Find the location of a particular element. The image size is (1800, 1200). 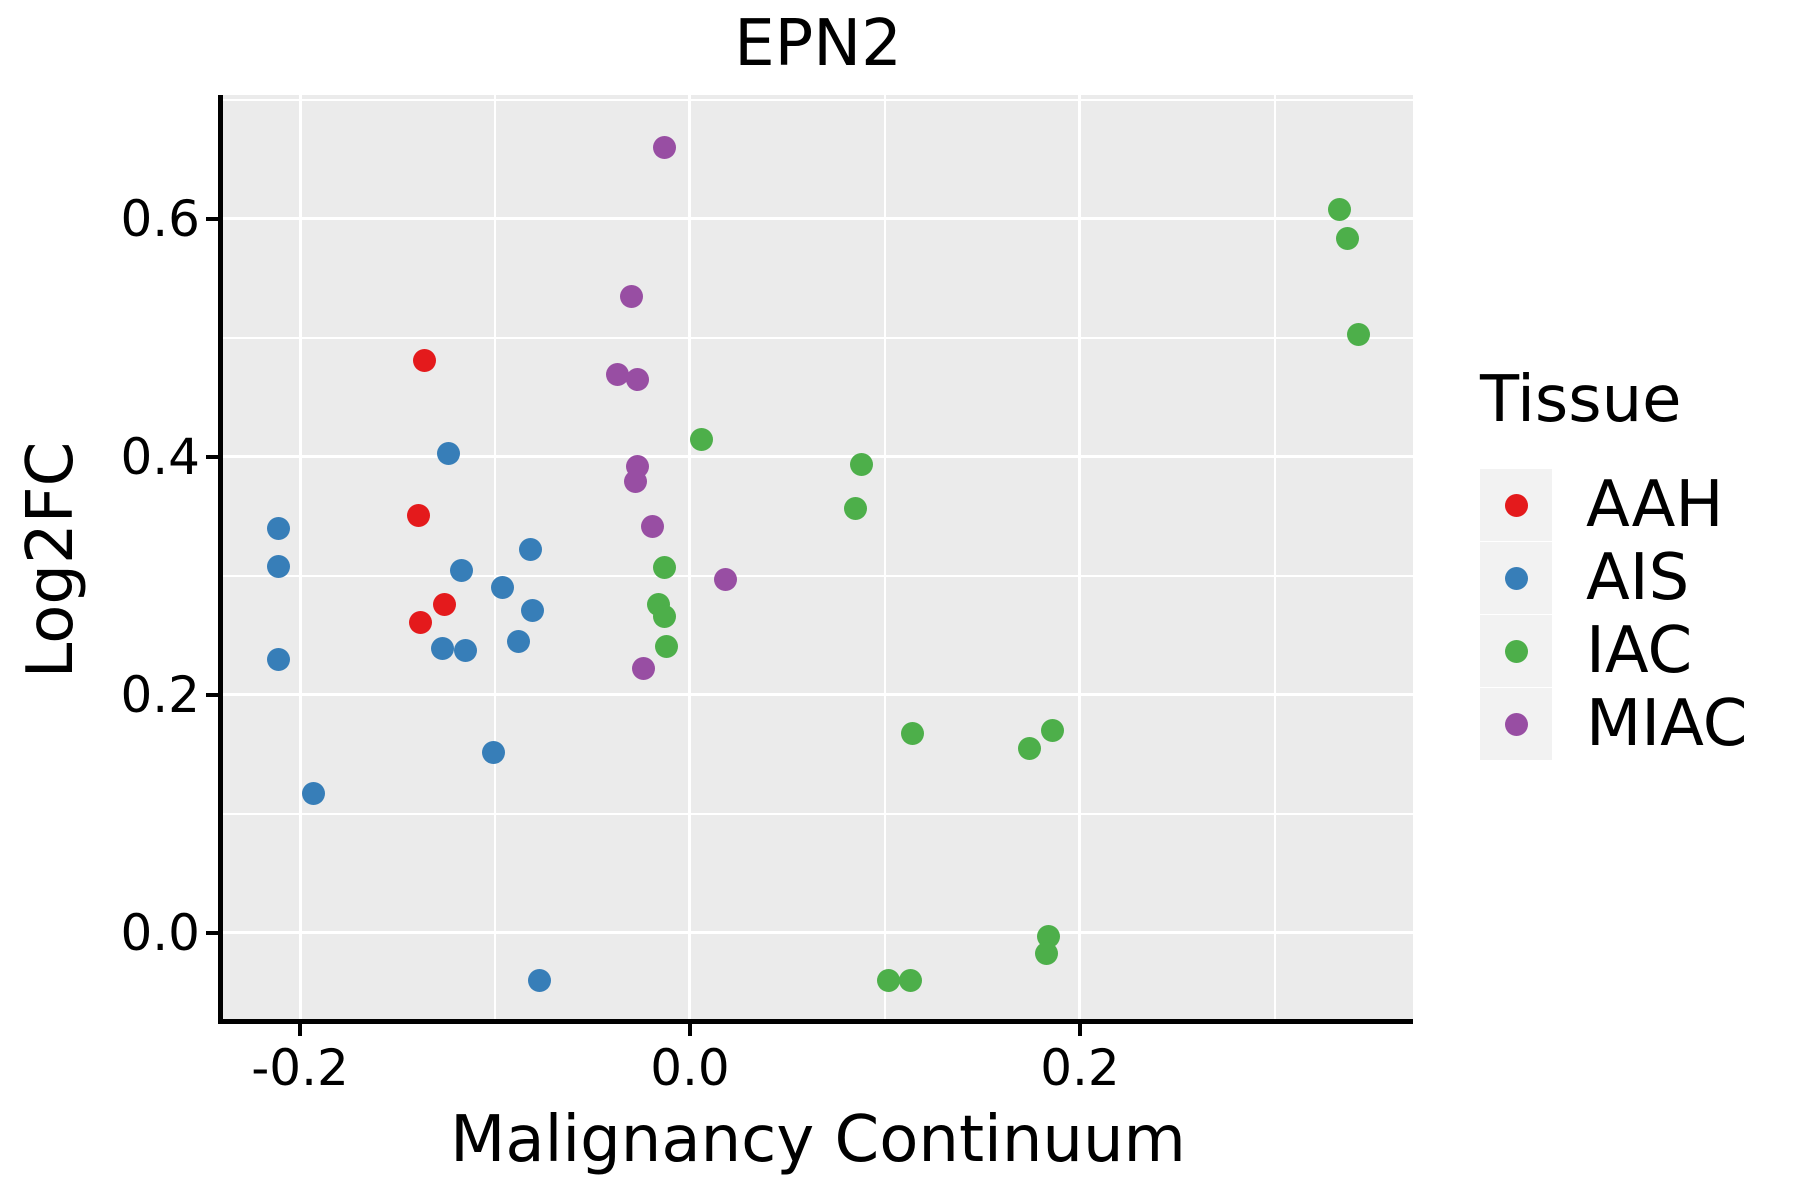

x-tick-label: -0.2 is located at coordinates (300, 1068).